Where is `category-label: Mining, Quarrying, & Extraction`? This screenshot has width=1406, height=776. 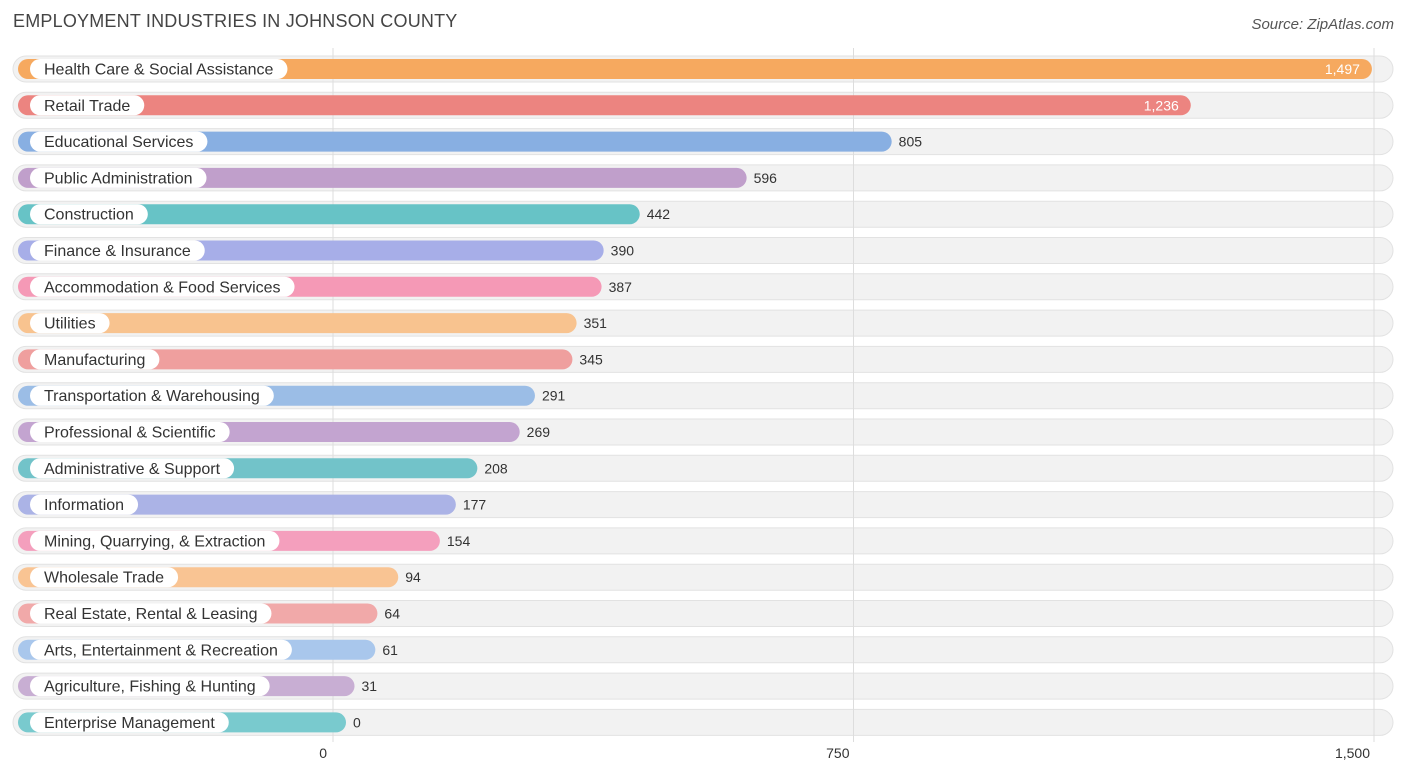
category-label: Mining, Quarrying, & Extraction is located at coordinates (154, 541).